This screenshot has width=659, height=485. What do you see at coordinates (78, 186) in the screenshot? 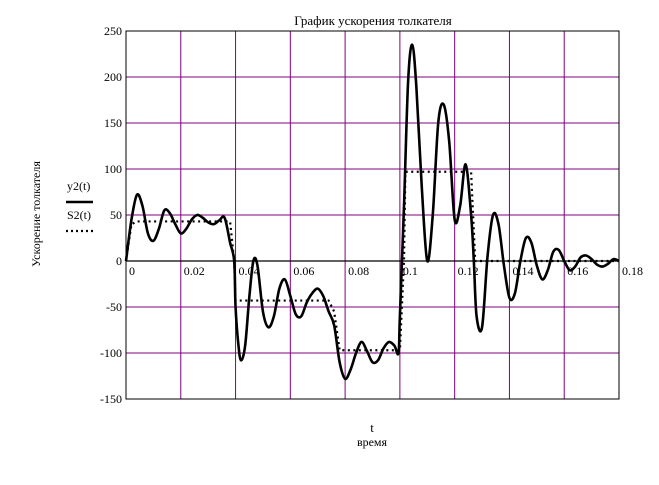
I see `legend-label-y2: y2(t)` at bounding box center [78, 186].